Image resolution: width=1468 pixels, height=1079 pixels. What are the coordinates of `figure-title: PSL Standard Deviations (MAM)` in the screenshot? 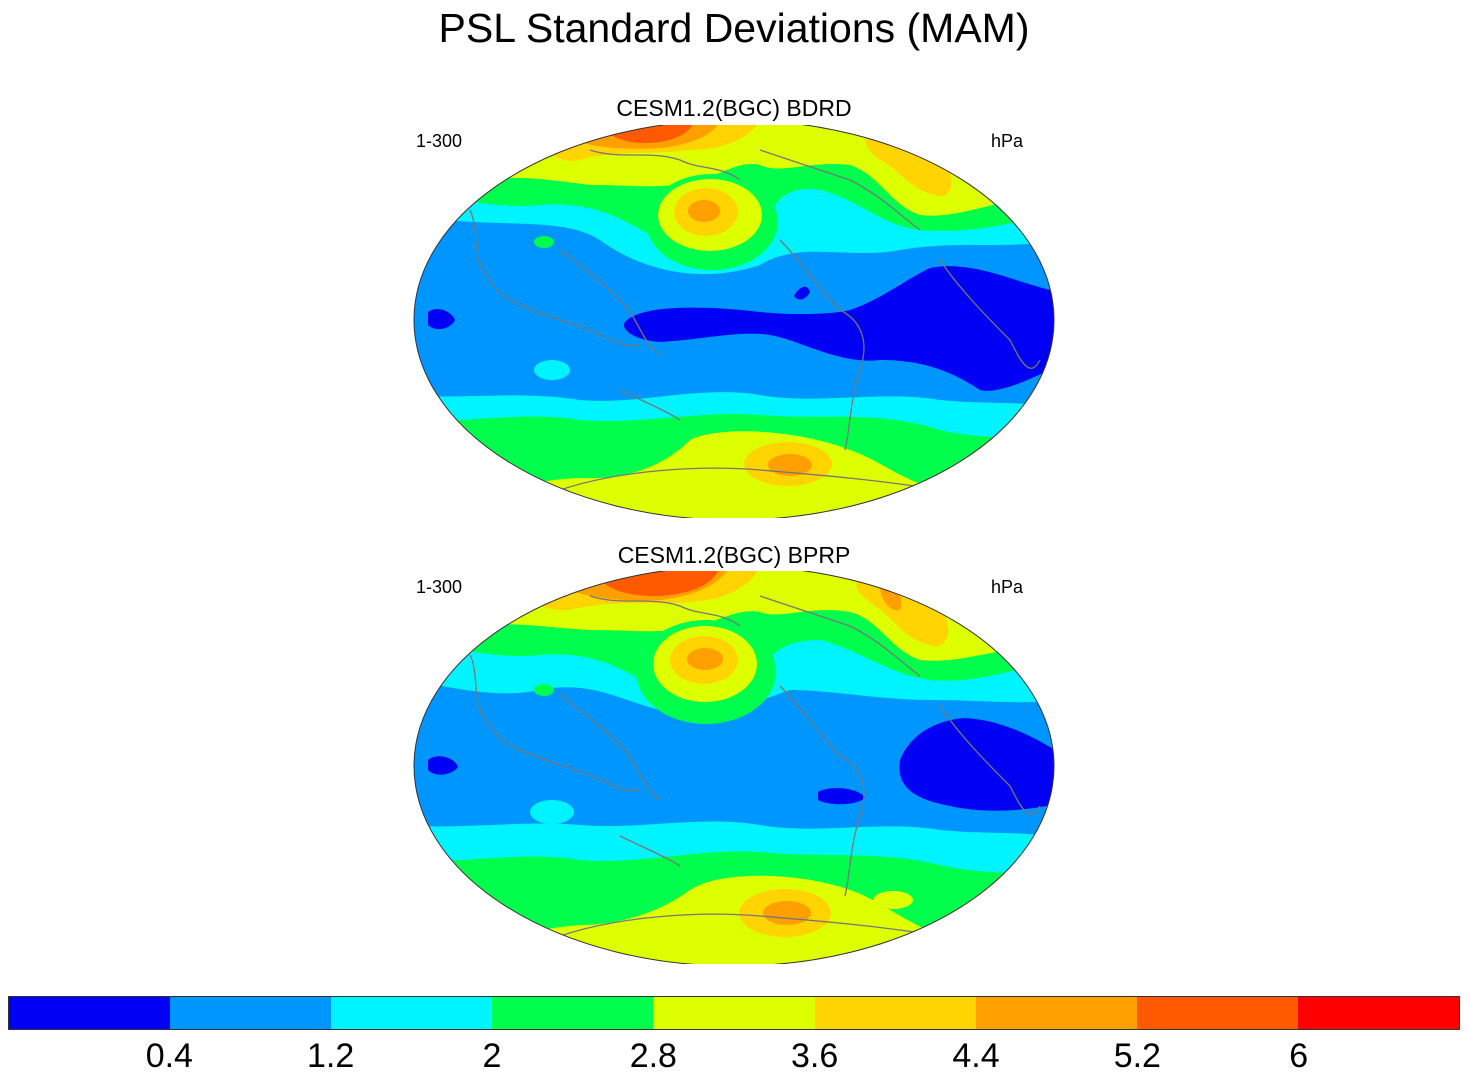 It's located at (734, 28).